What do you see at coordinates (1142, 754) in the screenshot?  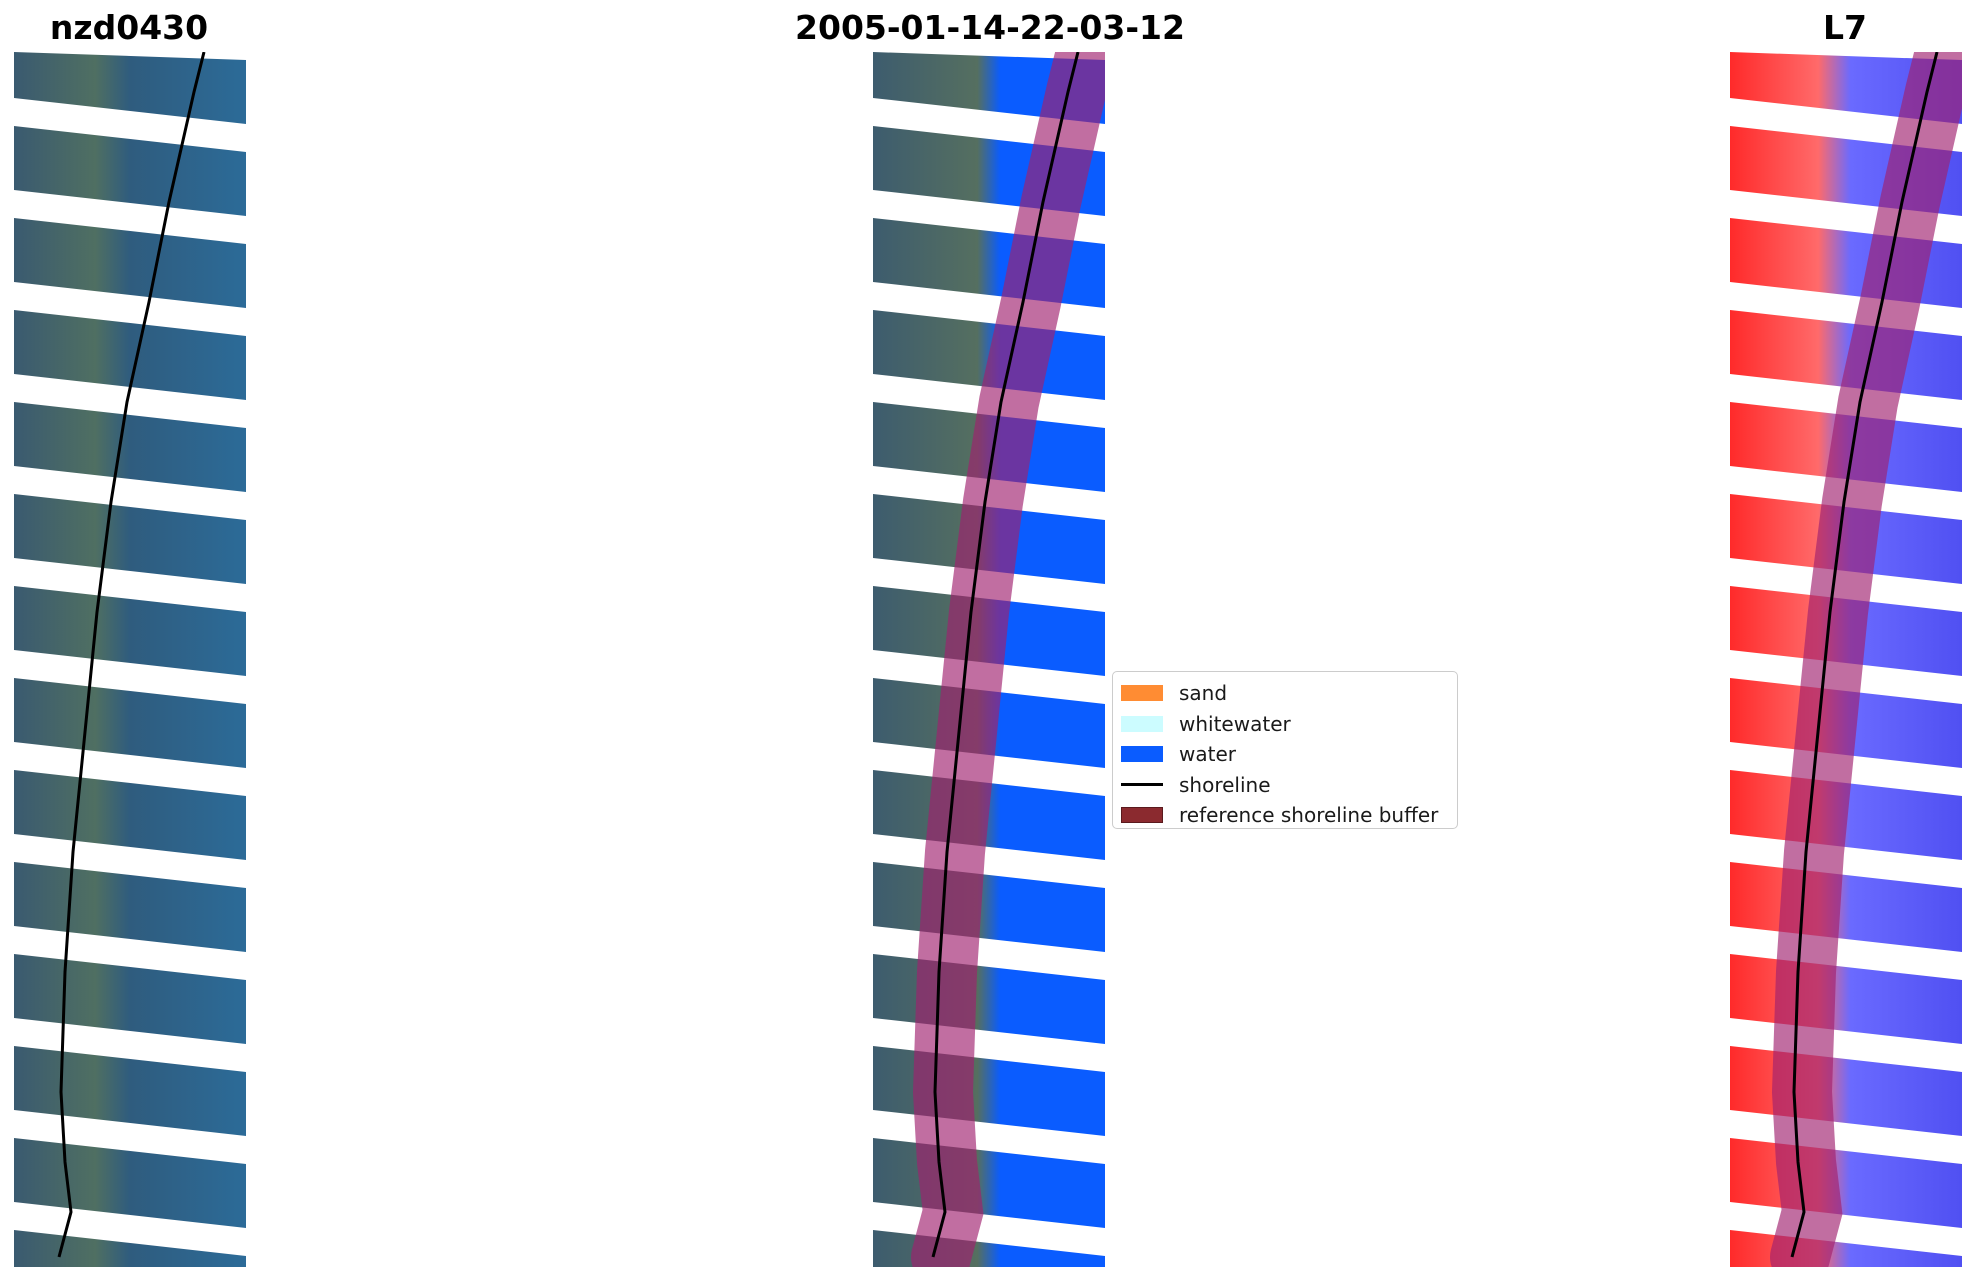 I see `water-swatch` at bounding box center [1142, 754].